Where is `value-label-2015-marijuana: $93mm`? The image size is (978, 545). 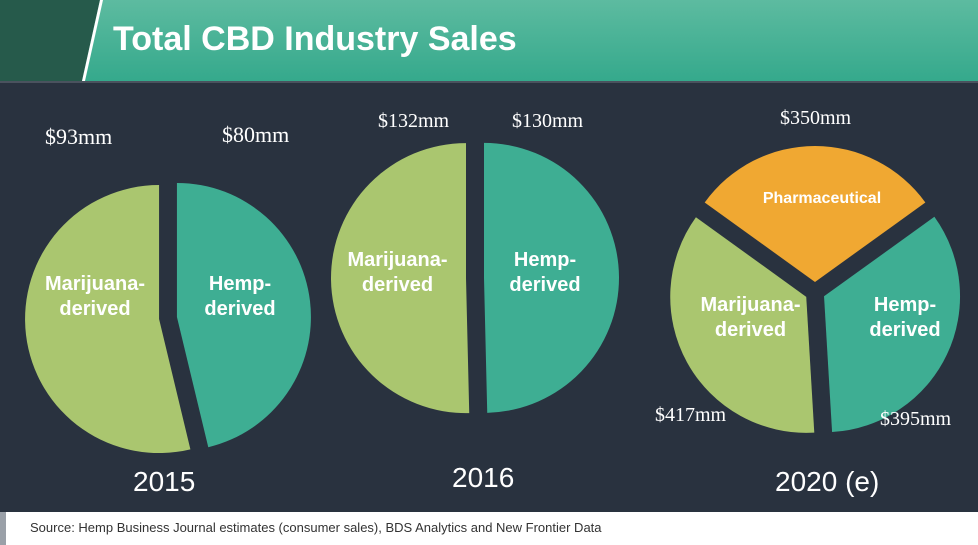
value-label-2015-marijuana: $93mm is located at coordinates (79, 136).